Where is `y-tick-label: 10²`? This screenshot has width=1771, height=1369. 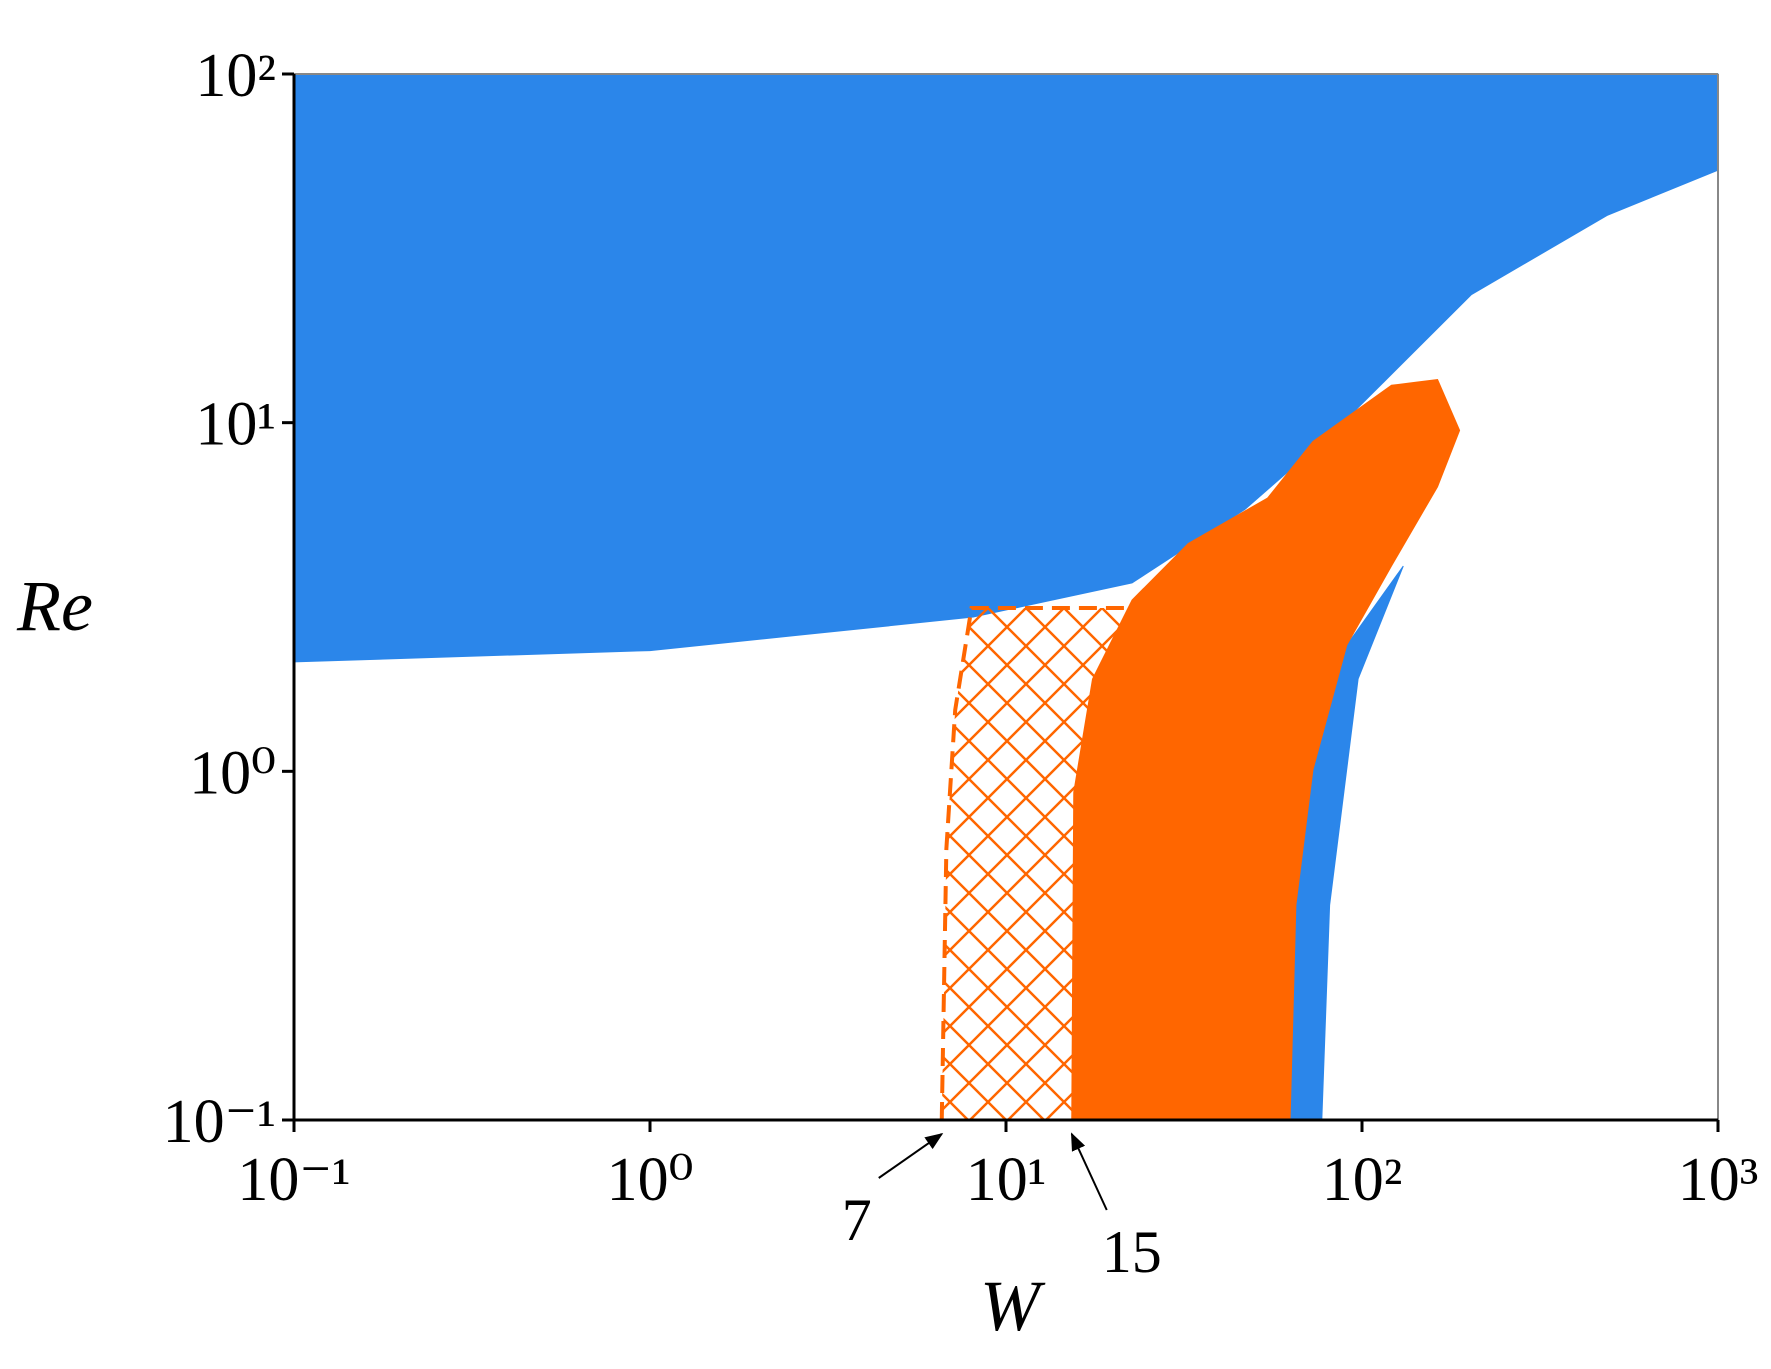
y-tick-label: 10² is located at coordinates (235, 76).